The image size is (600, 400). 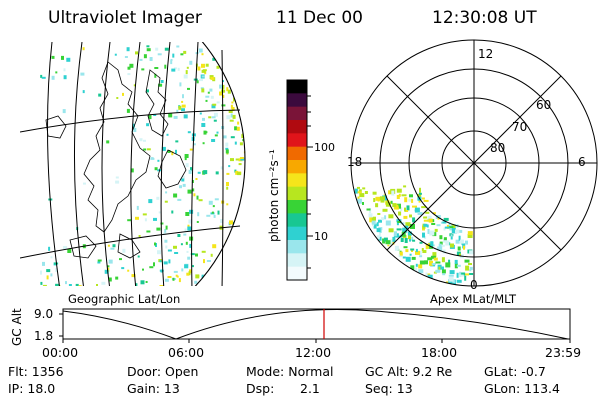 What do you see at coordinates (310, 182) in the screenshot?
I see `color-bar-ticks` at bounding box center [310, 182].